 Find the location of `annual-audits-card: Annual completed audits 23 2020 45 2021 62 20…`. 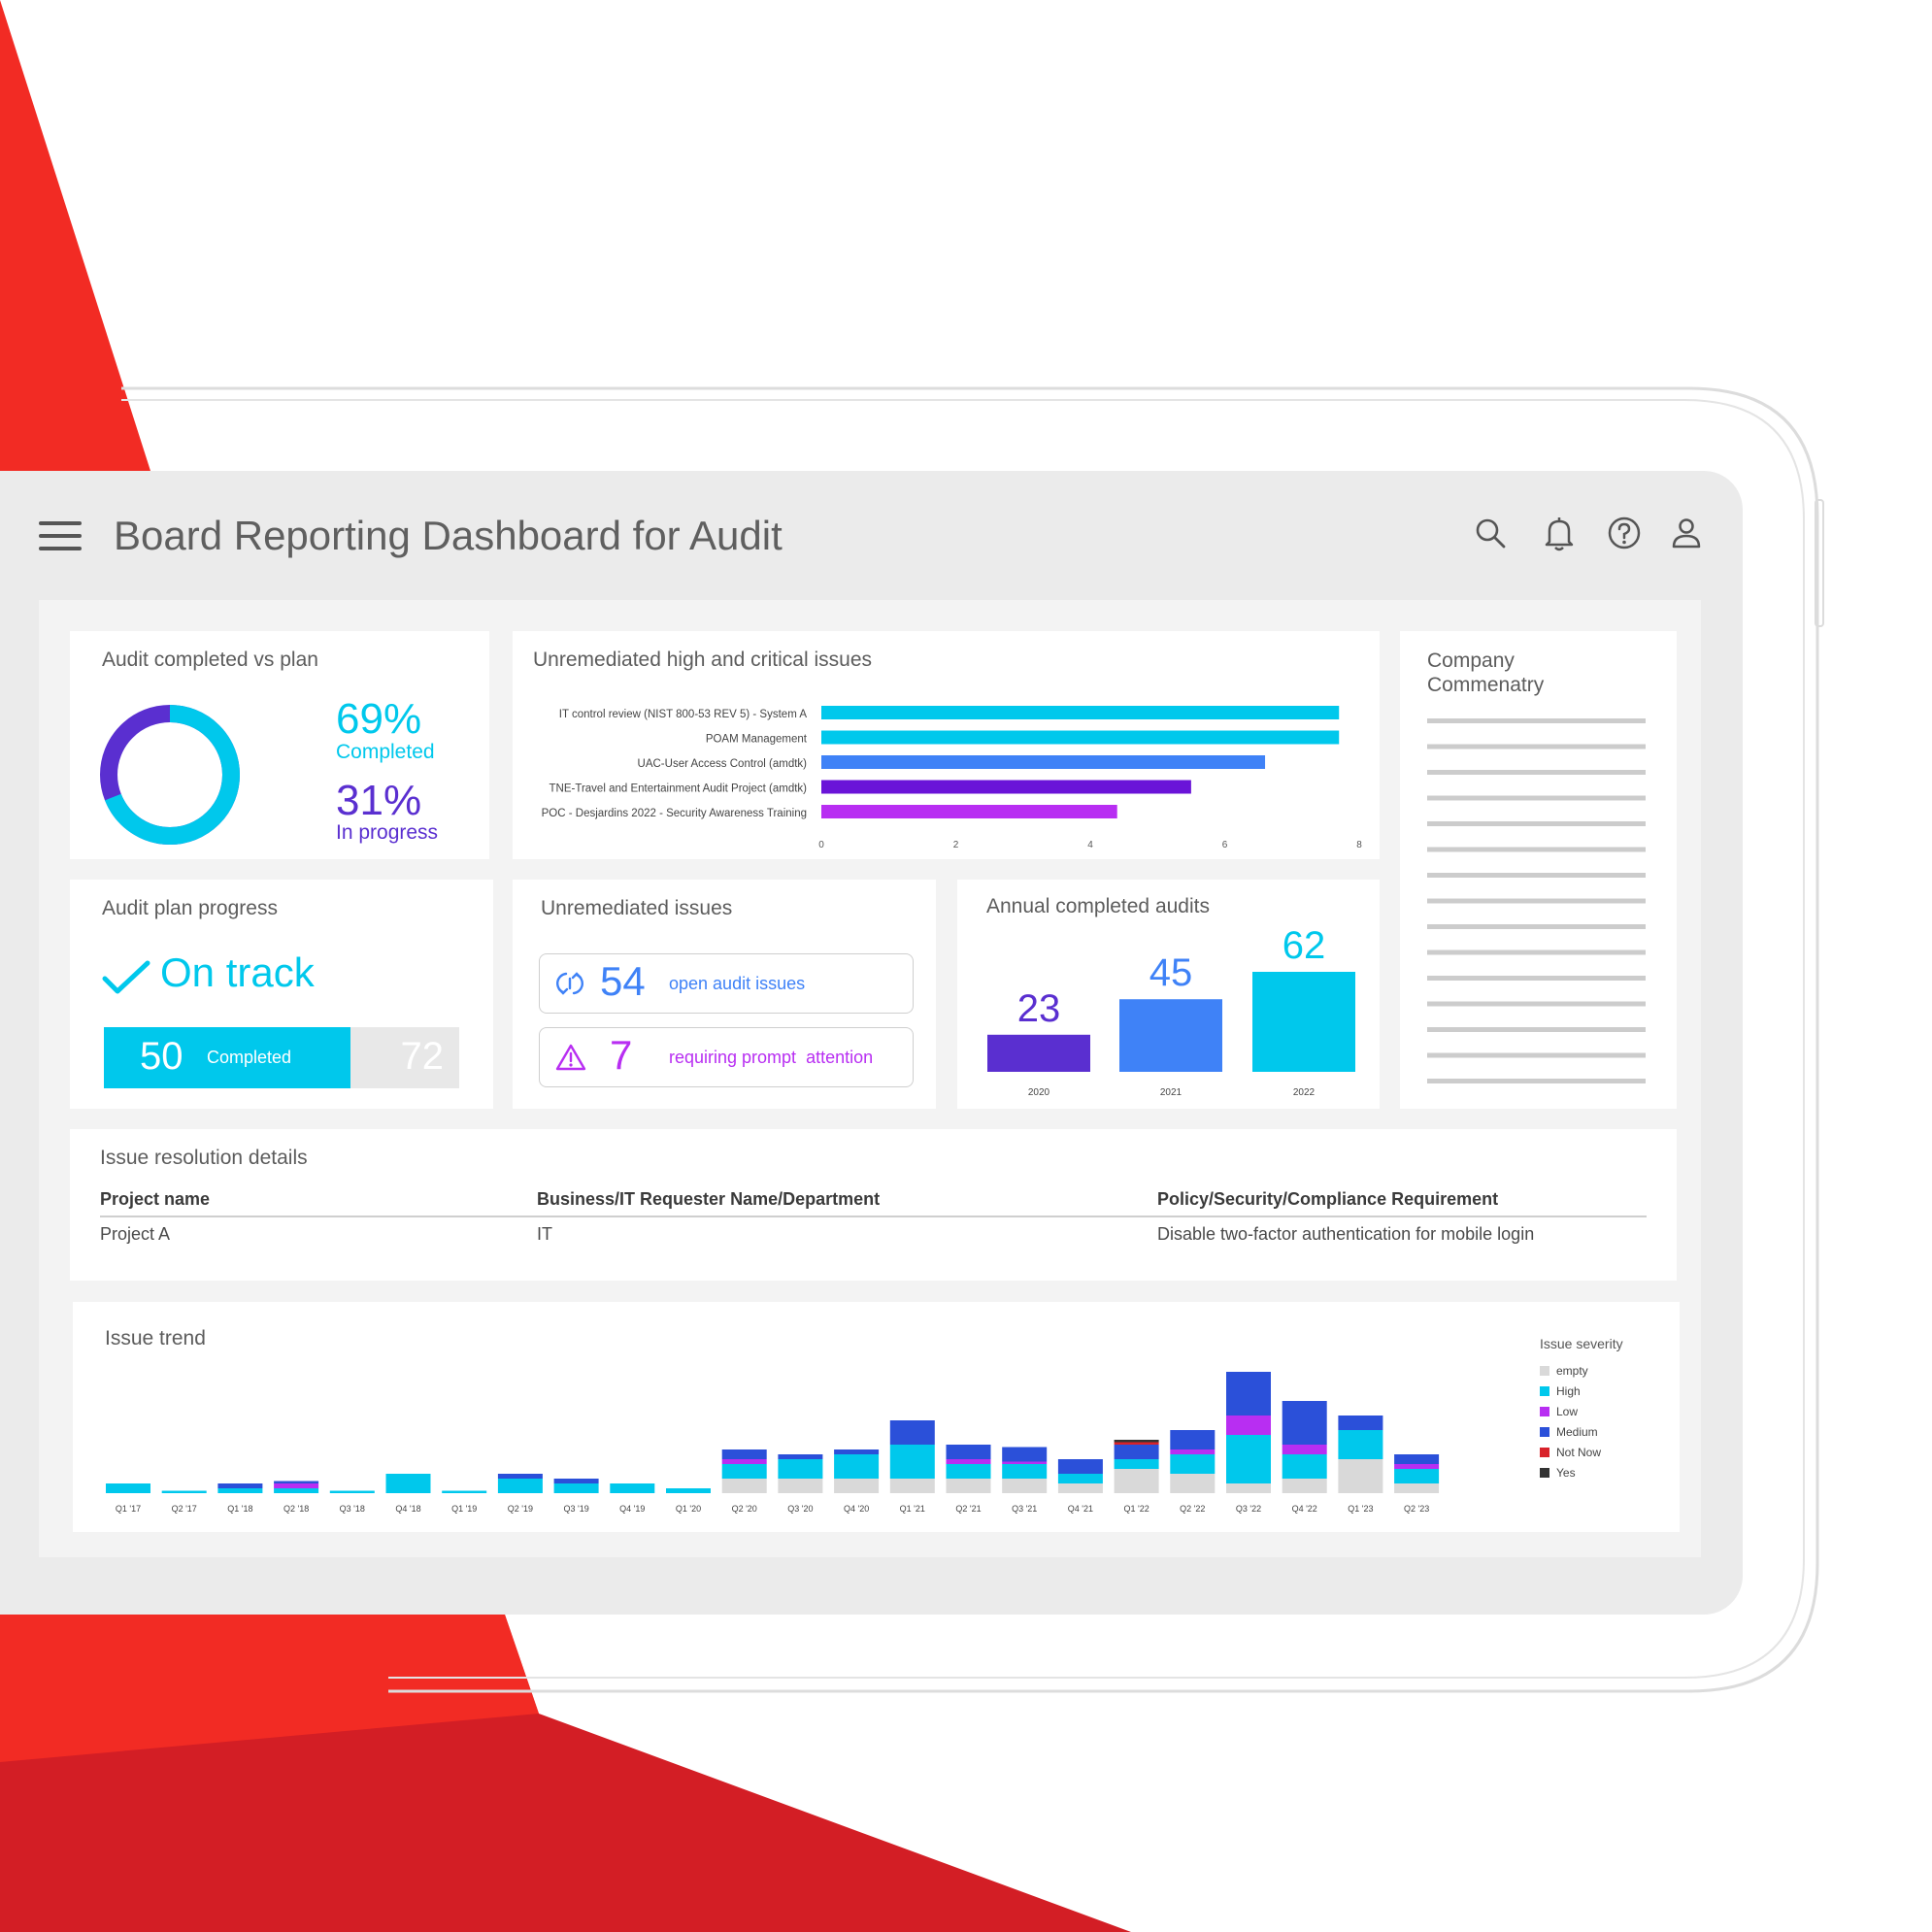

annual-audits-card: Annual completed audits 23 2020 45 2021 62 20… is located at coordinates (1168, 994).